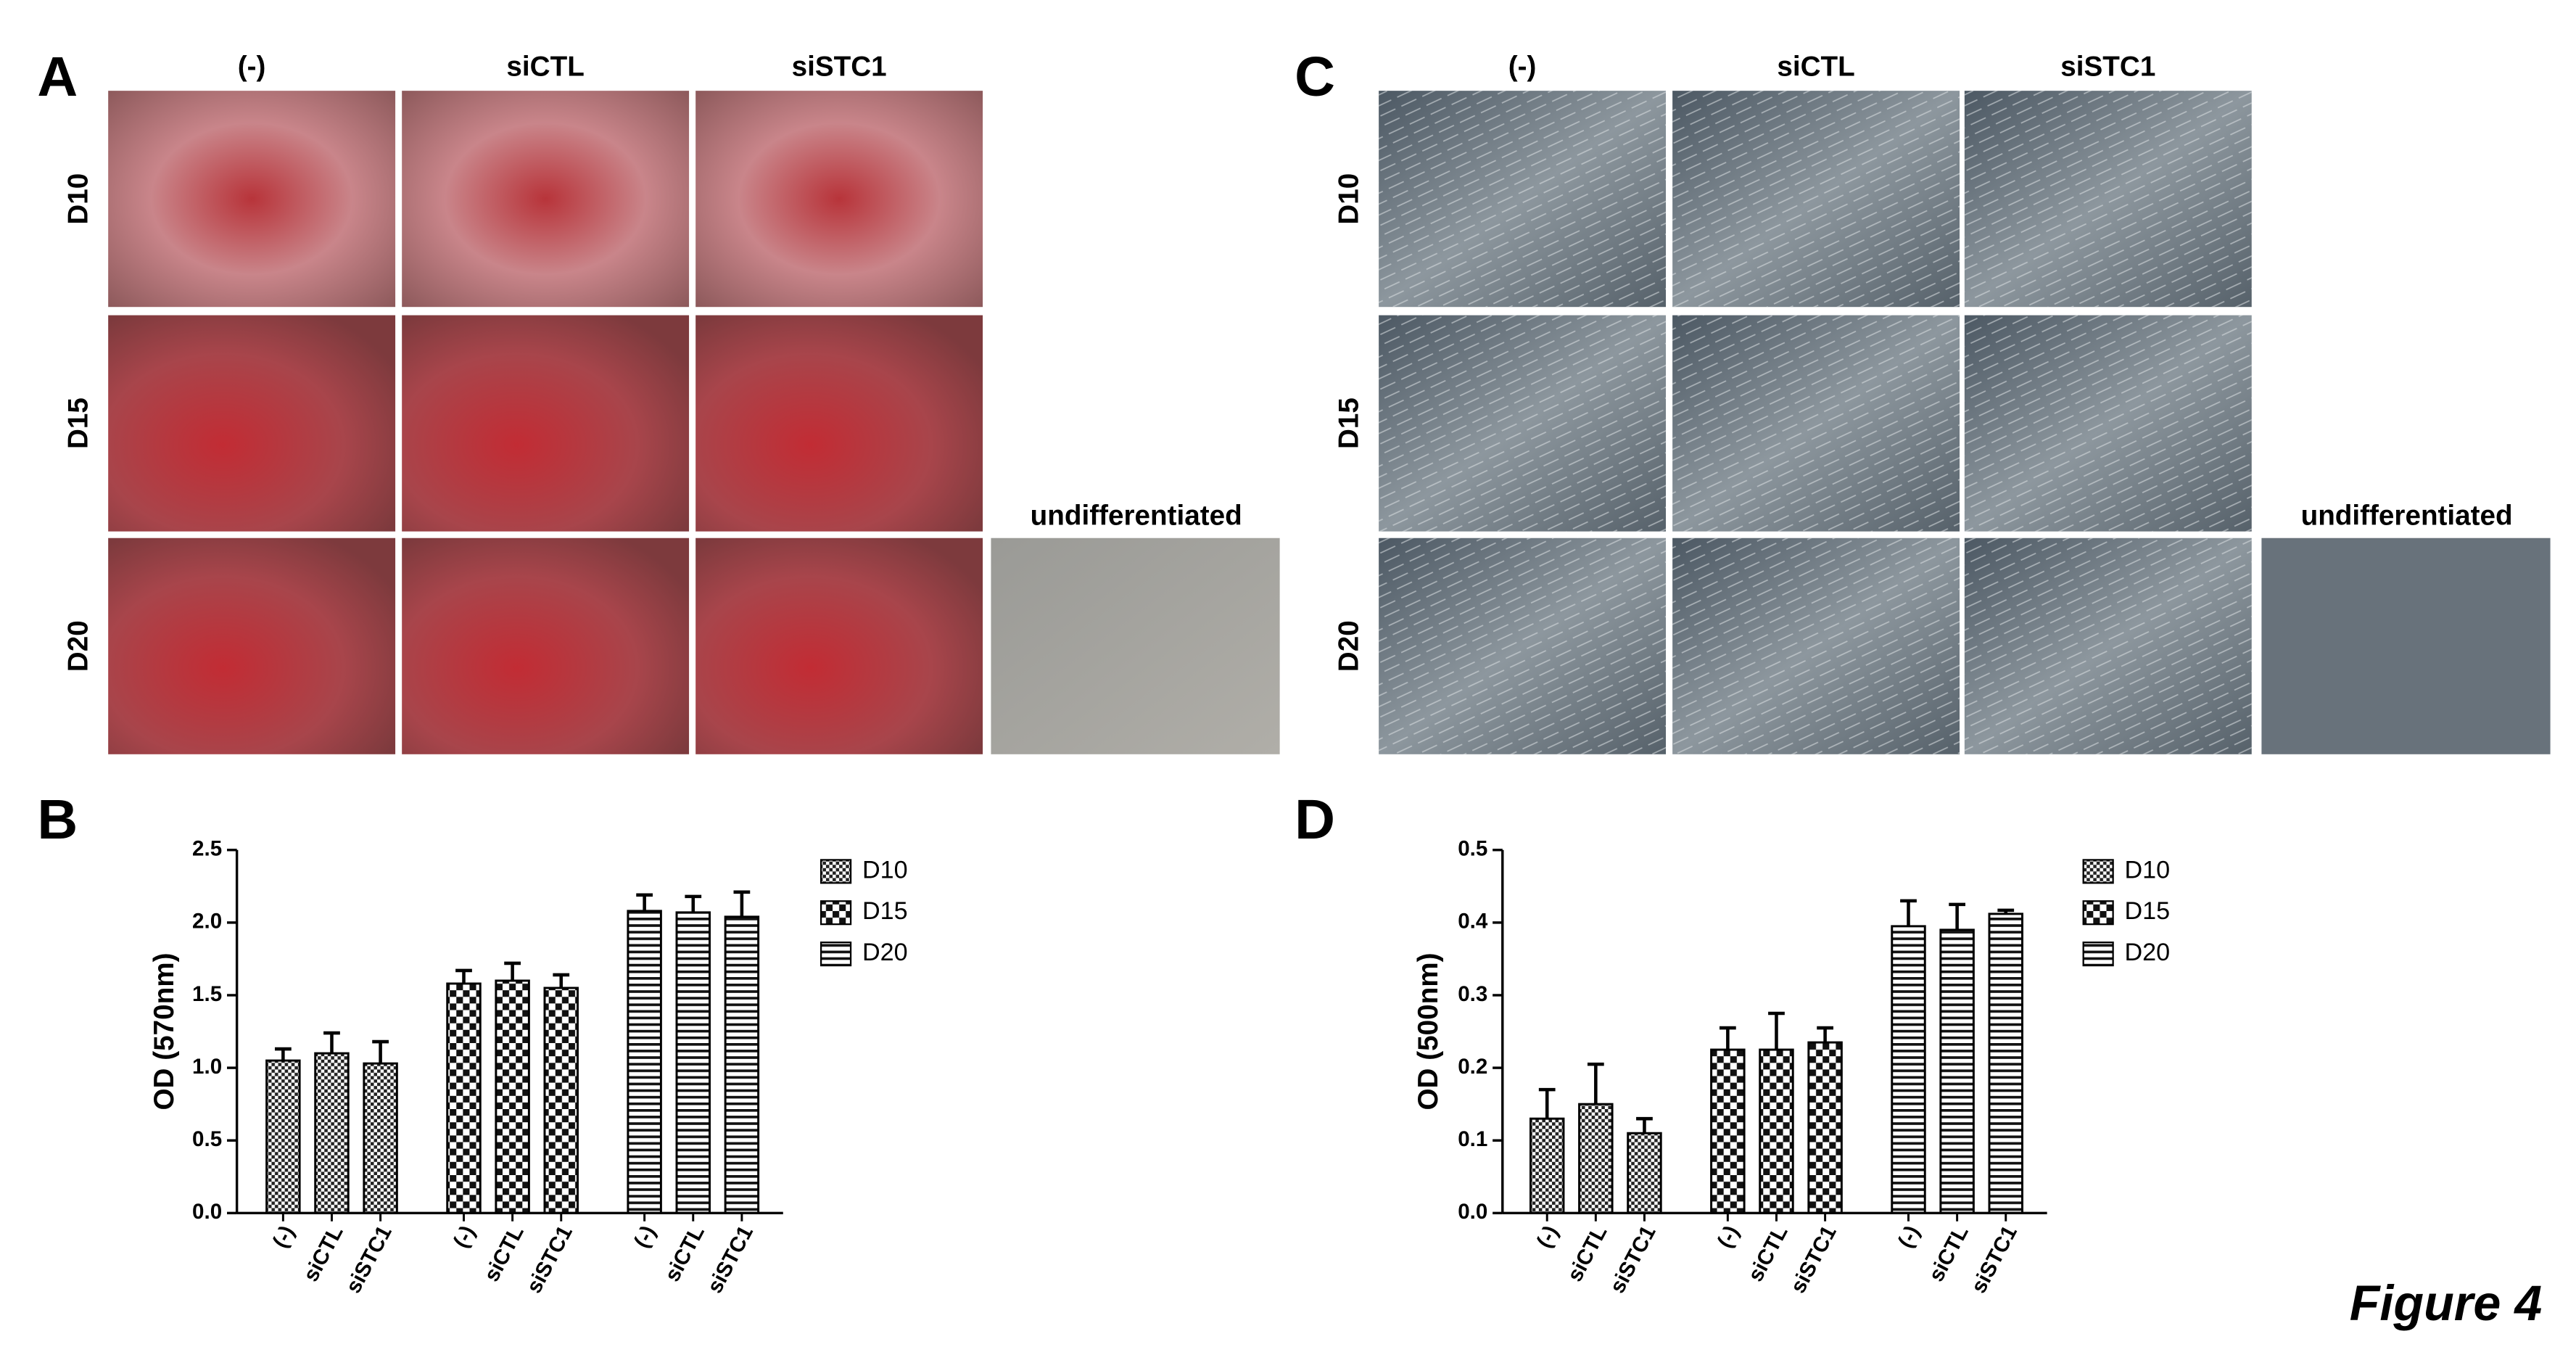 The height and width of the screenshot is (1355, 2576). Describe the element at coordinates (207, 849) in the screenshot. I see `y-tick-label: 2.5` at that location.